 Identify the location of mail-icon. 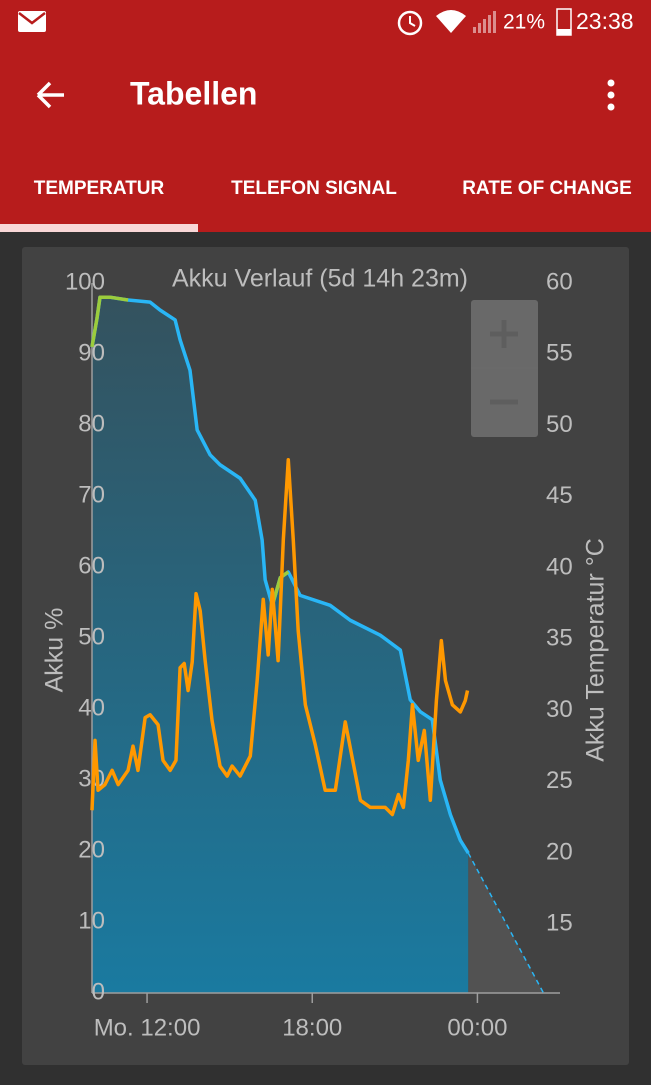
(32, 21).